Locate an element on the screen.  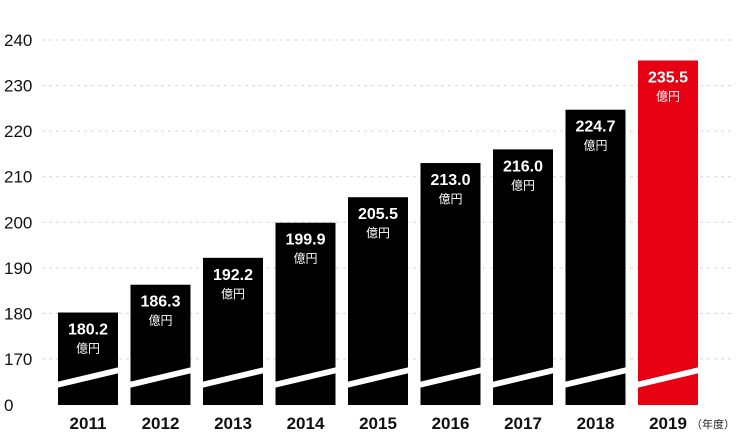
value-label-2015: 205.5 is located at coordinates (378, 214).